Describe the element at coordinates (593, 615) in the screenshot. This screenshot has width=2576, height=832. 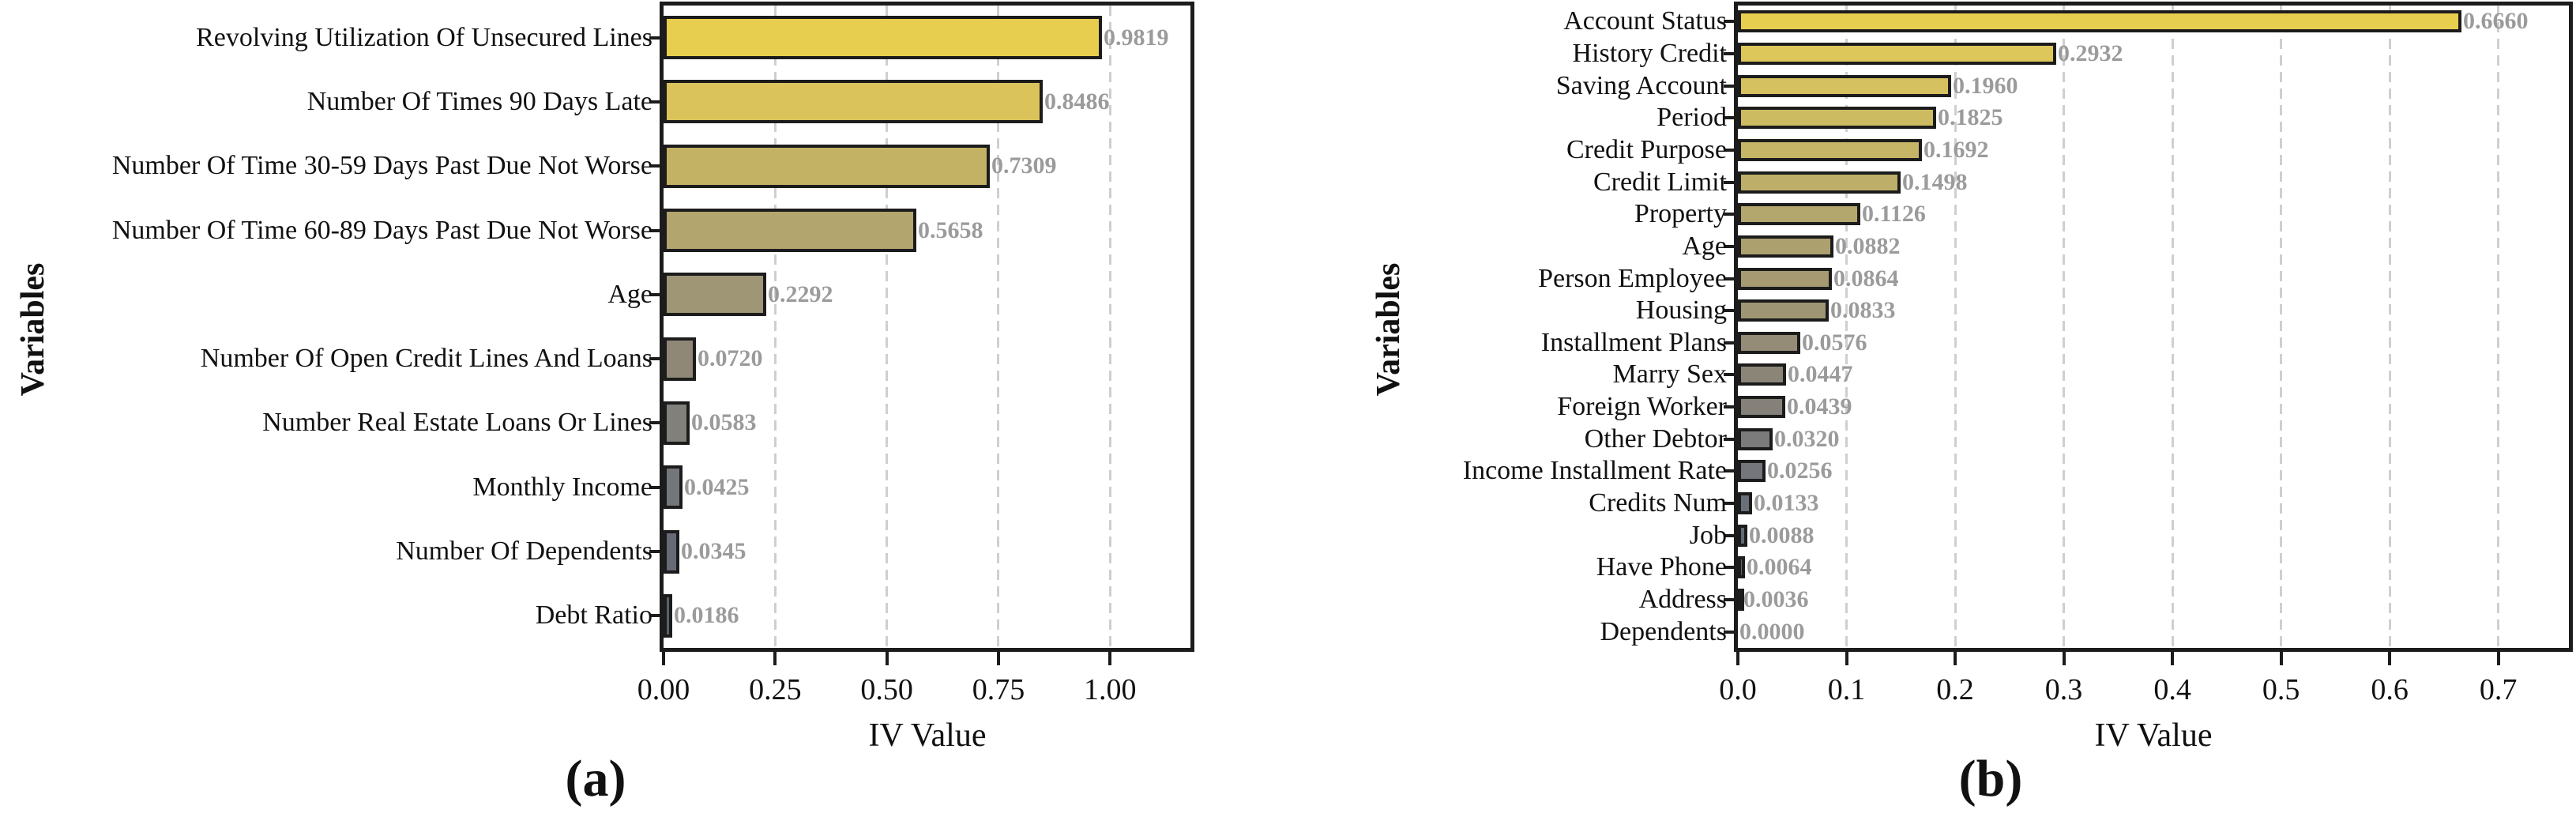
I see `category-label: Debt Ratio` at that location.